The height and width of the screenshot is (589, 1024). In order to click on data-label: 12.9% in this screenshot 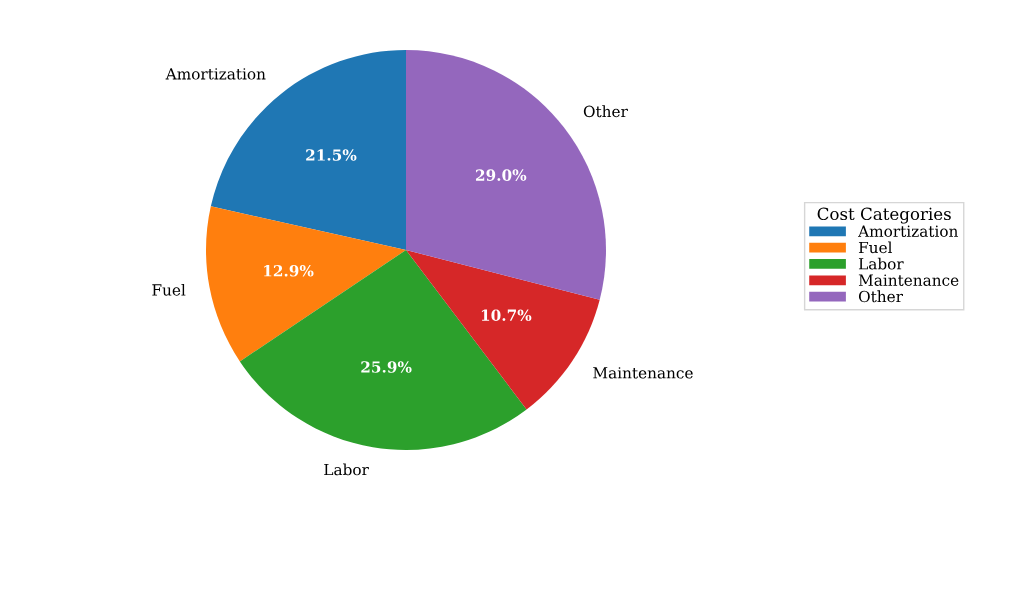, I will do `click(289, 270)`.